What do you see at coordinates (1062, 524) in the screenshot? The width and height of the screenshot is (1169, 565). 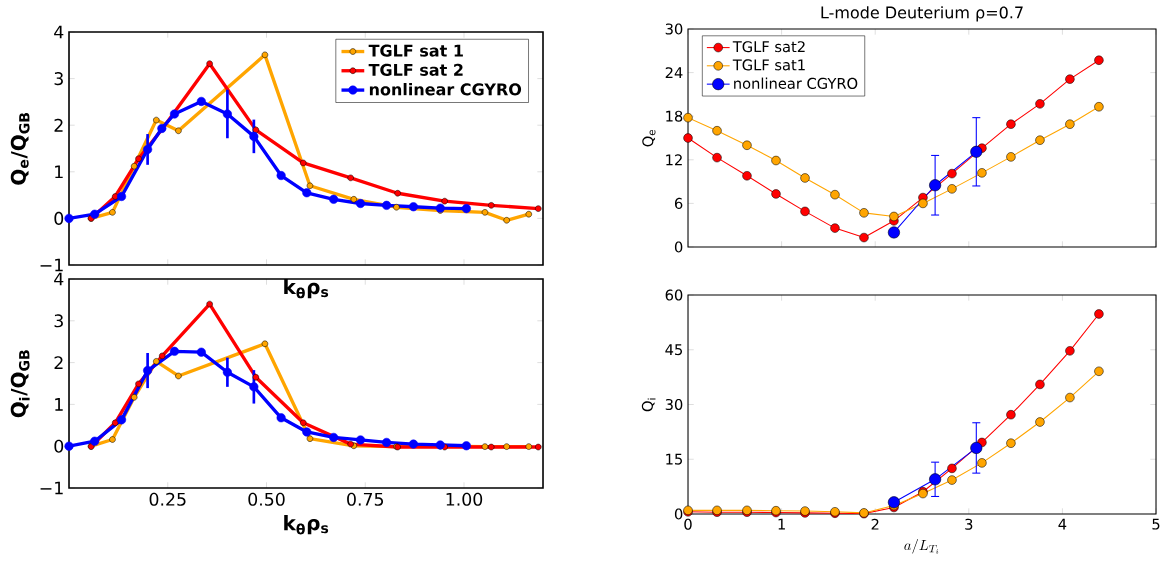 I see `x-tick-label: 4` at bounding box center [1062, 524].